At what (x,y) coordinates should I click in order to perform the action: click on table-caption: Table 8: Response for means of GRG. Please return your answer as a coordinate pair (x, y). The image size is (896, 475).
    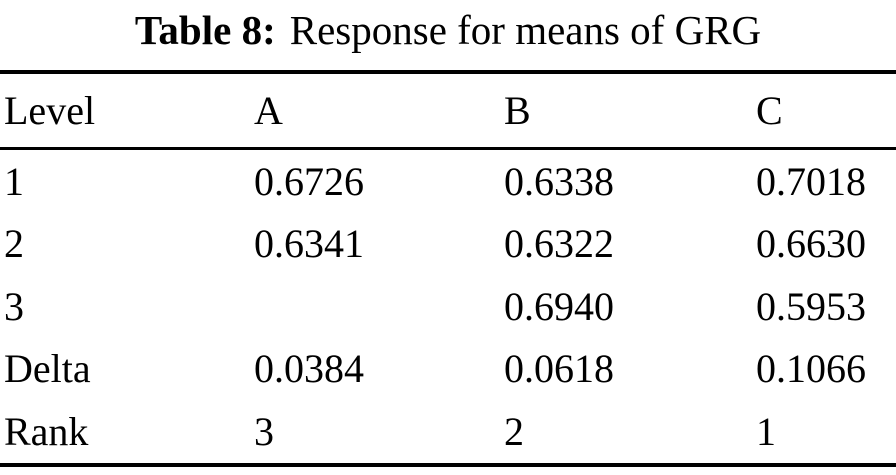
    Looking at the image, I should click on (448, 27).